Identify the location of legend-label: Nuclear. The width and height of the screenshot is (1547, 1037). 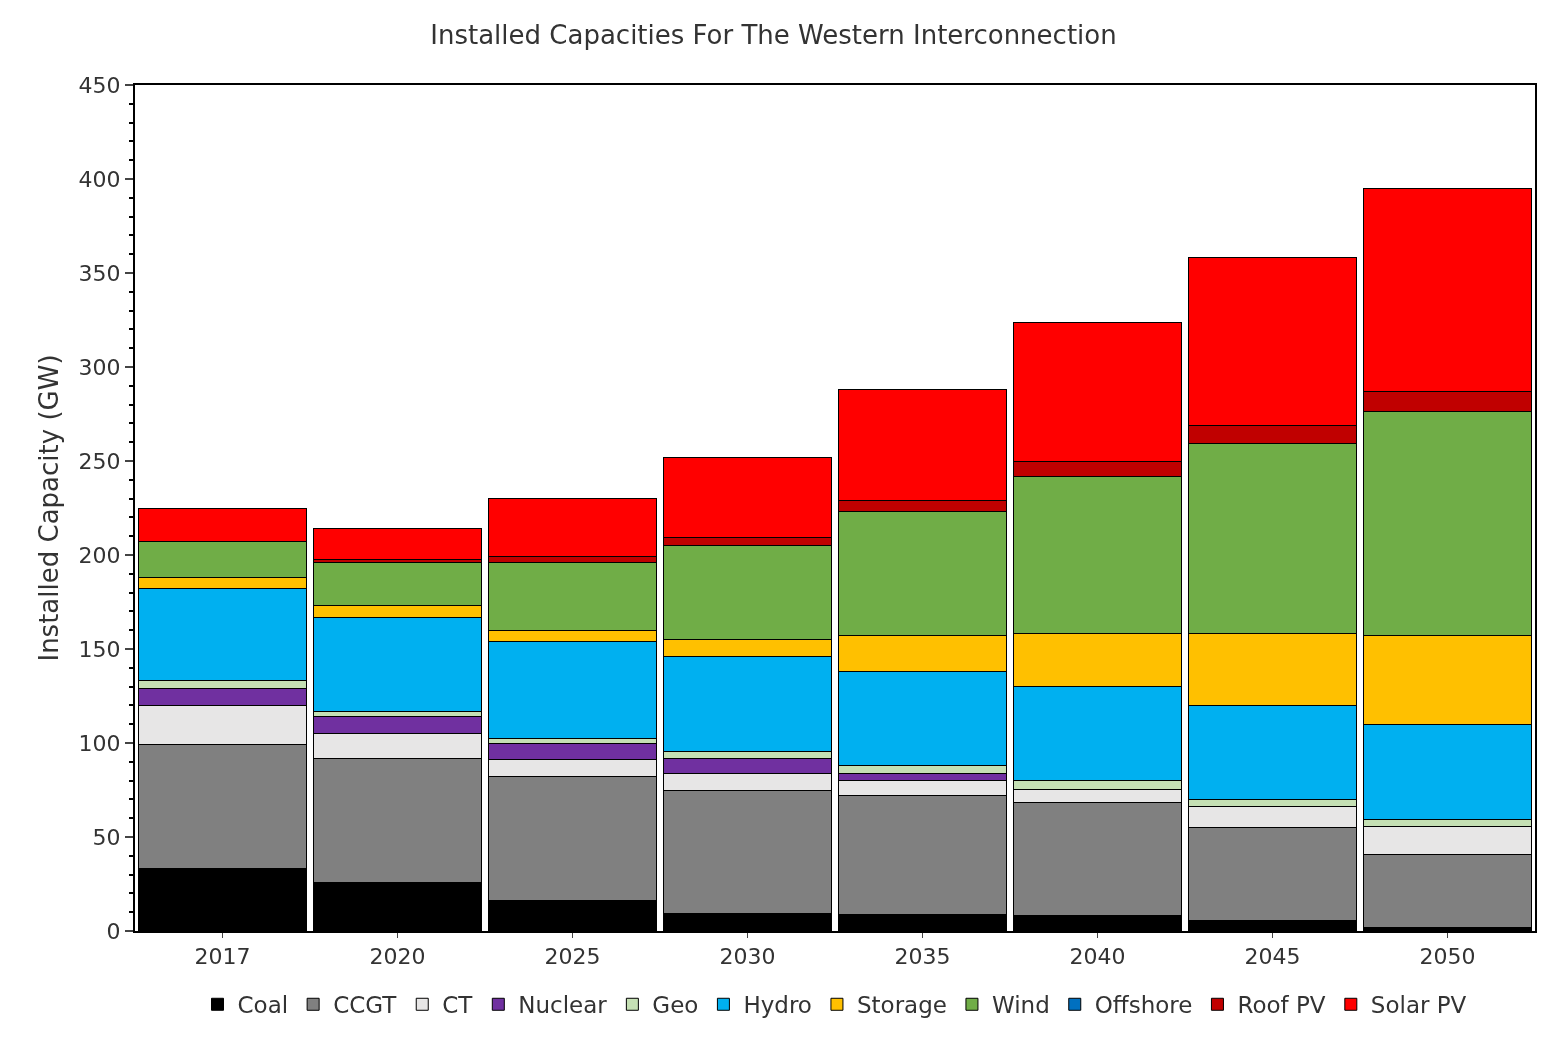
(563, 1005).